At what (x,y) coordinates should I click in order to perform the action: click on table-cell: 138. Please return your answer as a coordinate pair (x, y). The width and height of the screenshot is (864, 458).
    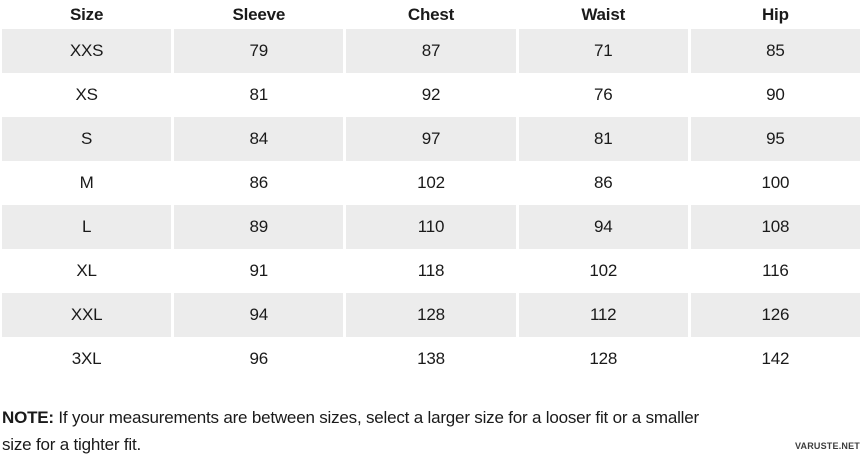
    Looking at the image, I should click on (431, 359).